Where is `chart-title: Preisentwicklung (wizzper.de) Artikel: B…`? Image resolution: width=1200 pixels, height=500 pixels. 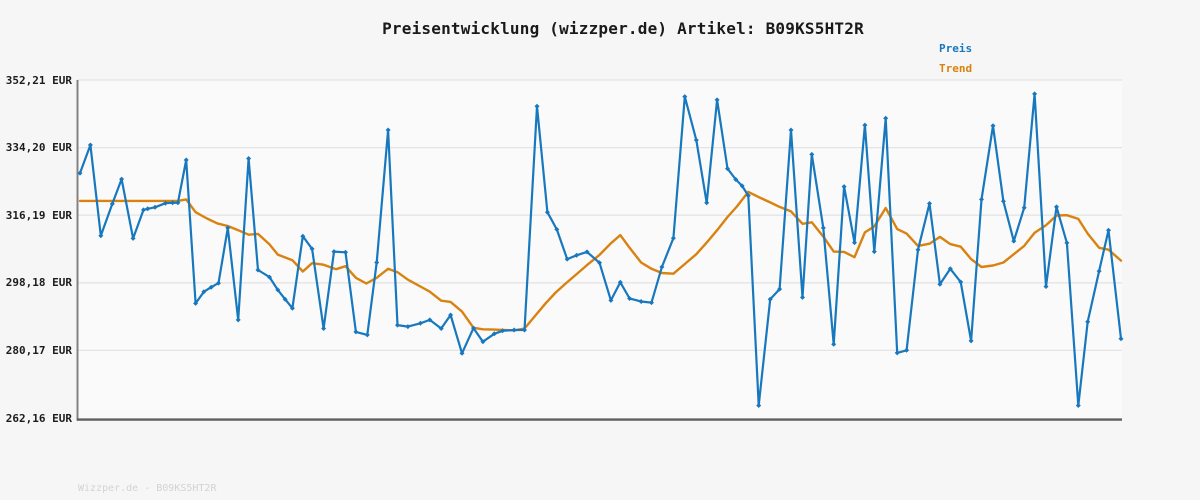 chart-title: Preisentwicklung (wizzper.de) Artikel: B… is located at coordinates (623, 28).